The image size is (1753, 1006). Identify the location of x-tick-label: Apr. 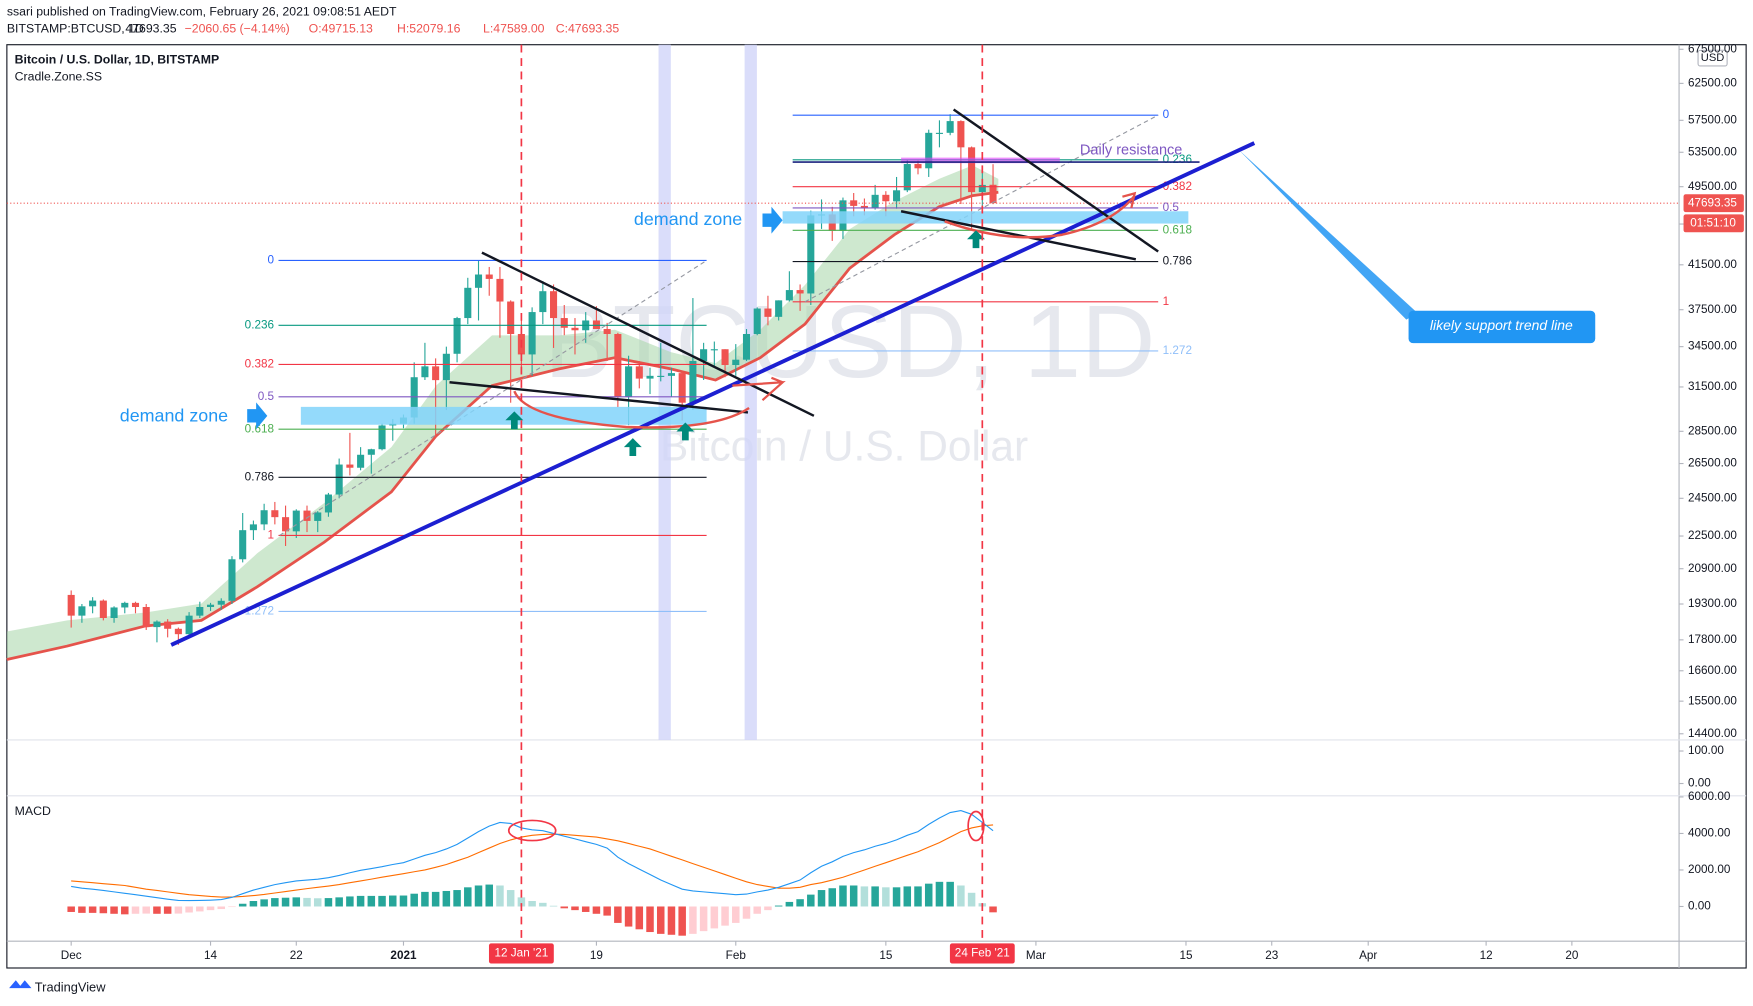
(1368, 955).